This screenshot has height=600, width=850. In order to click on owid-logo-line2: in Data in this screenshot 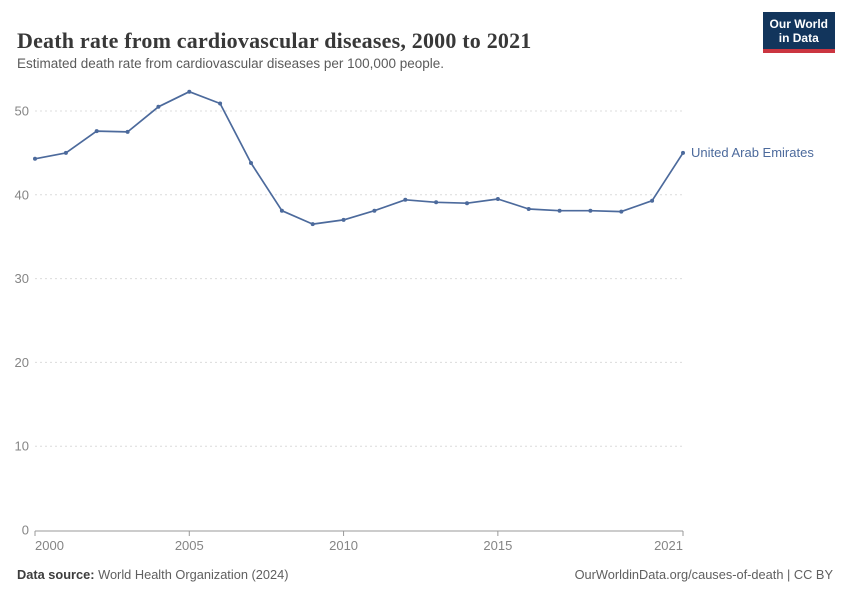, I will do `click(798, 38)`.